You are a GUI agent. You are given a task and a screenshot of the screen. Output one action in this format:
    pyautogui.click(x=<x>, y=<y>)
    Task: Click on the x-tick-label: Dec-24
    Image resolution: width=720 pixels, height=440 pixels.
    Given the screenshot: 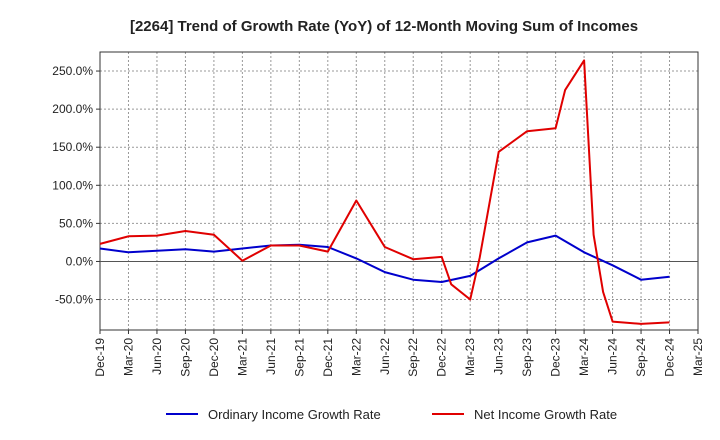 What is the action you would take?
    pyautogui.click(x=670, y=357)
    